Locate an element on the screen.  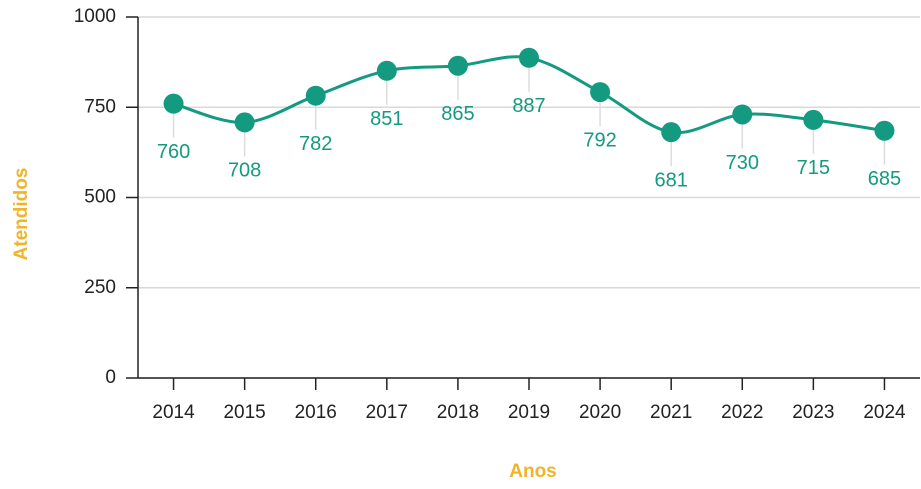
x-tick-label: 2023 is located at coordinates (813, 412).